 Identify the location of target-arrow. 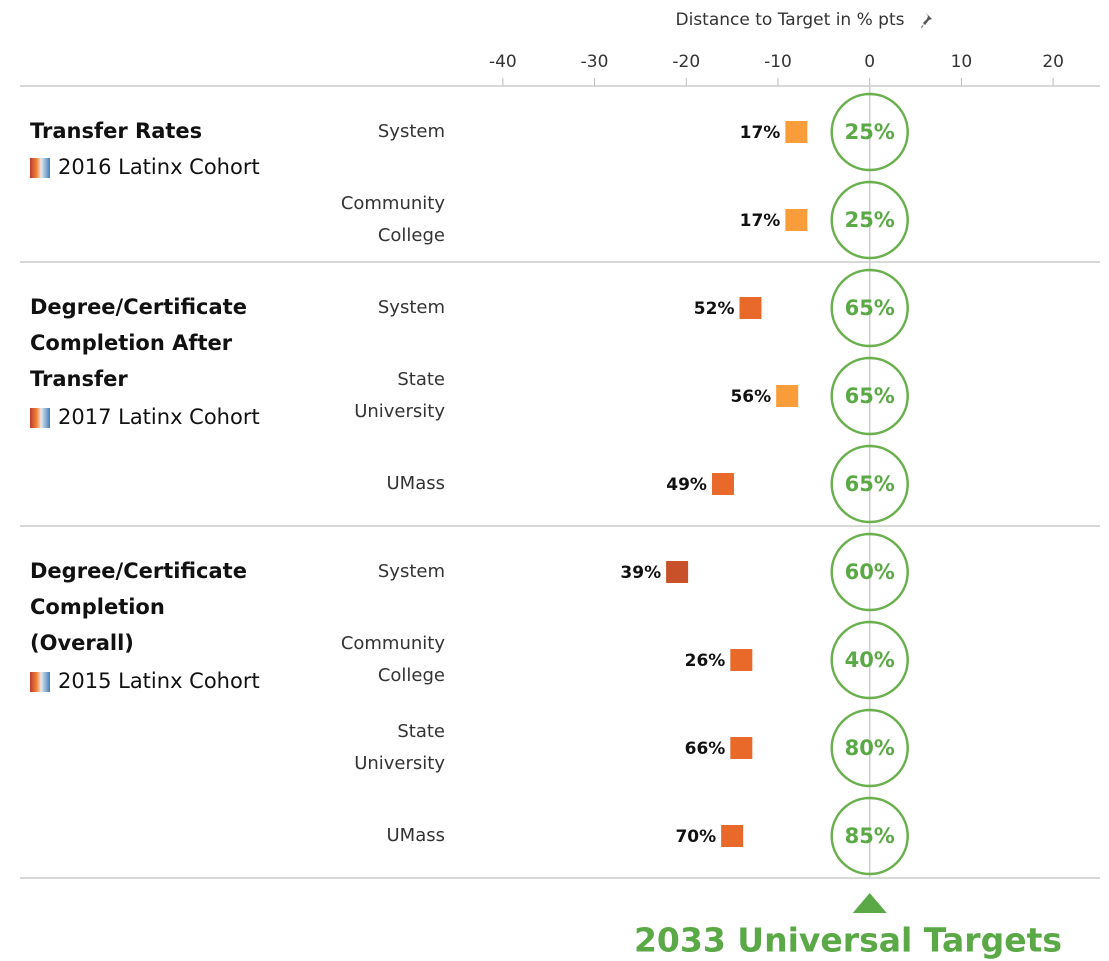
(869, 903).